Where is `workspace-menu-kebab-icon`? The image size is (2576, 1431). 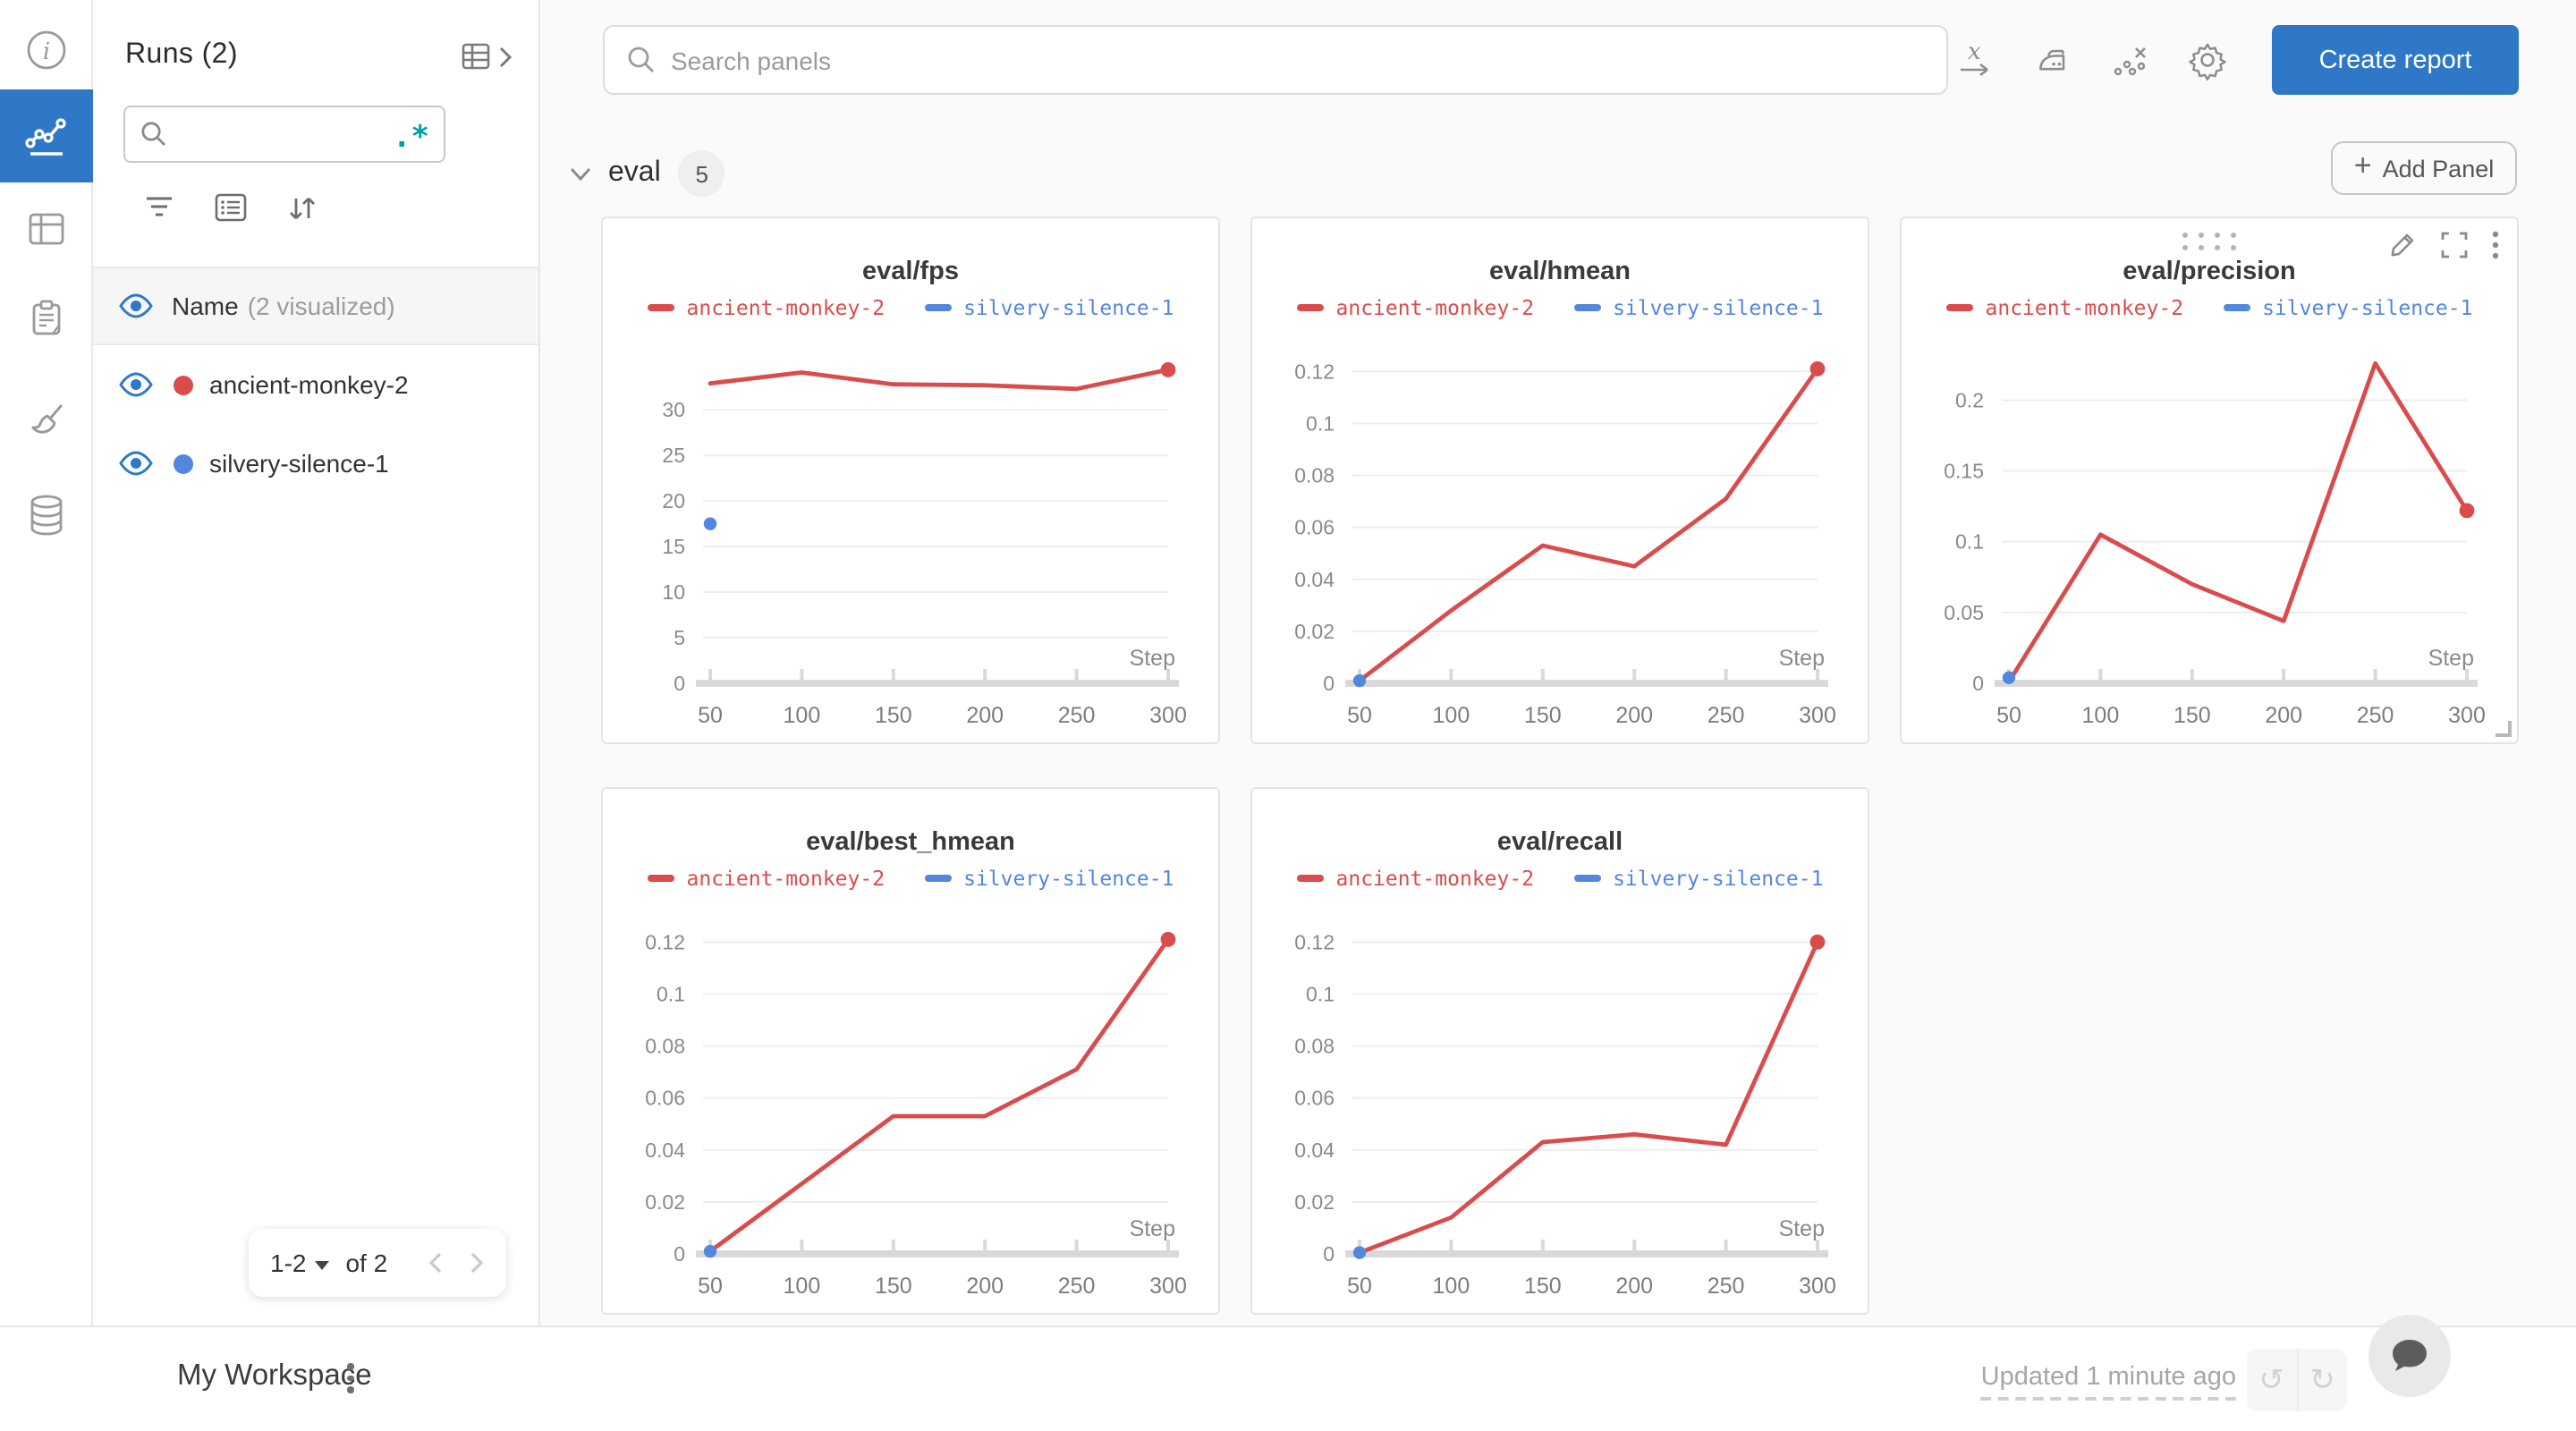
workspace-menu-kebab-icon is located at coordinates (350, 1378).